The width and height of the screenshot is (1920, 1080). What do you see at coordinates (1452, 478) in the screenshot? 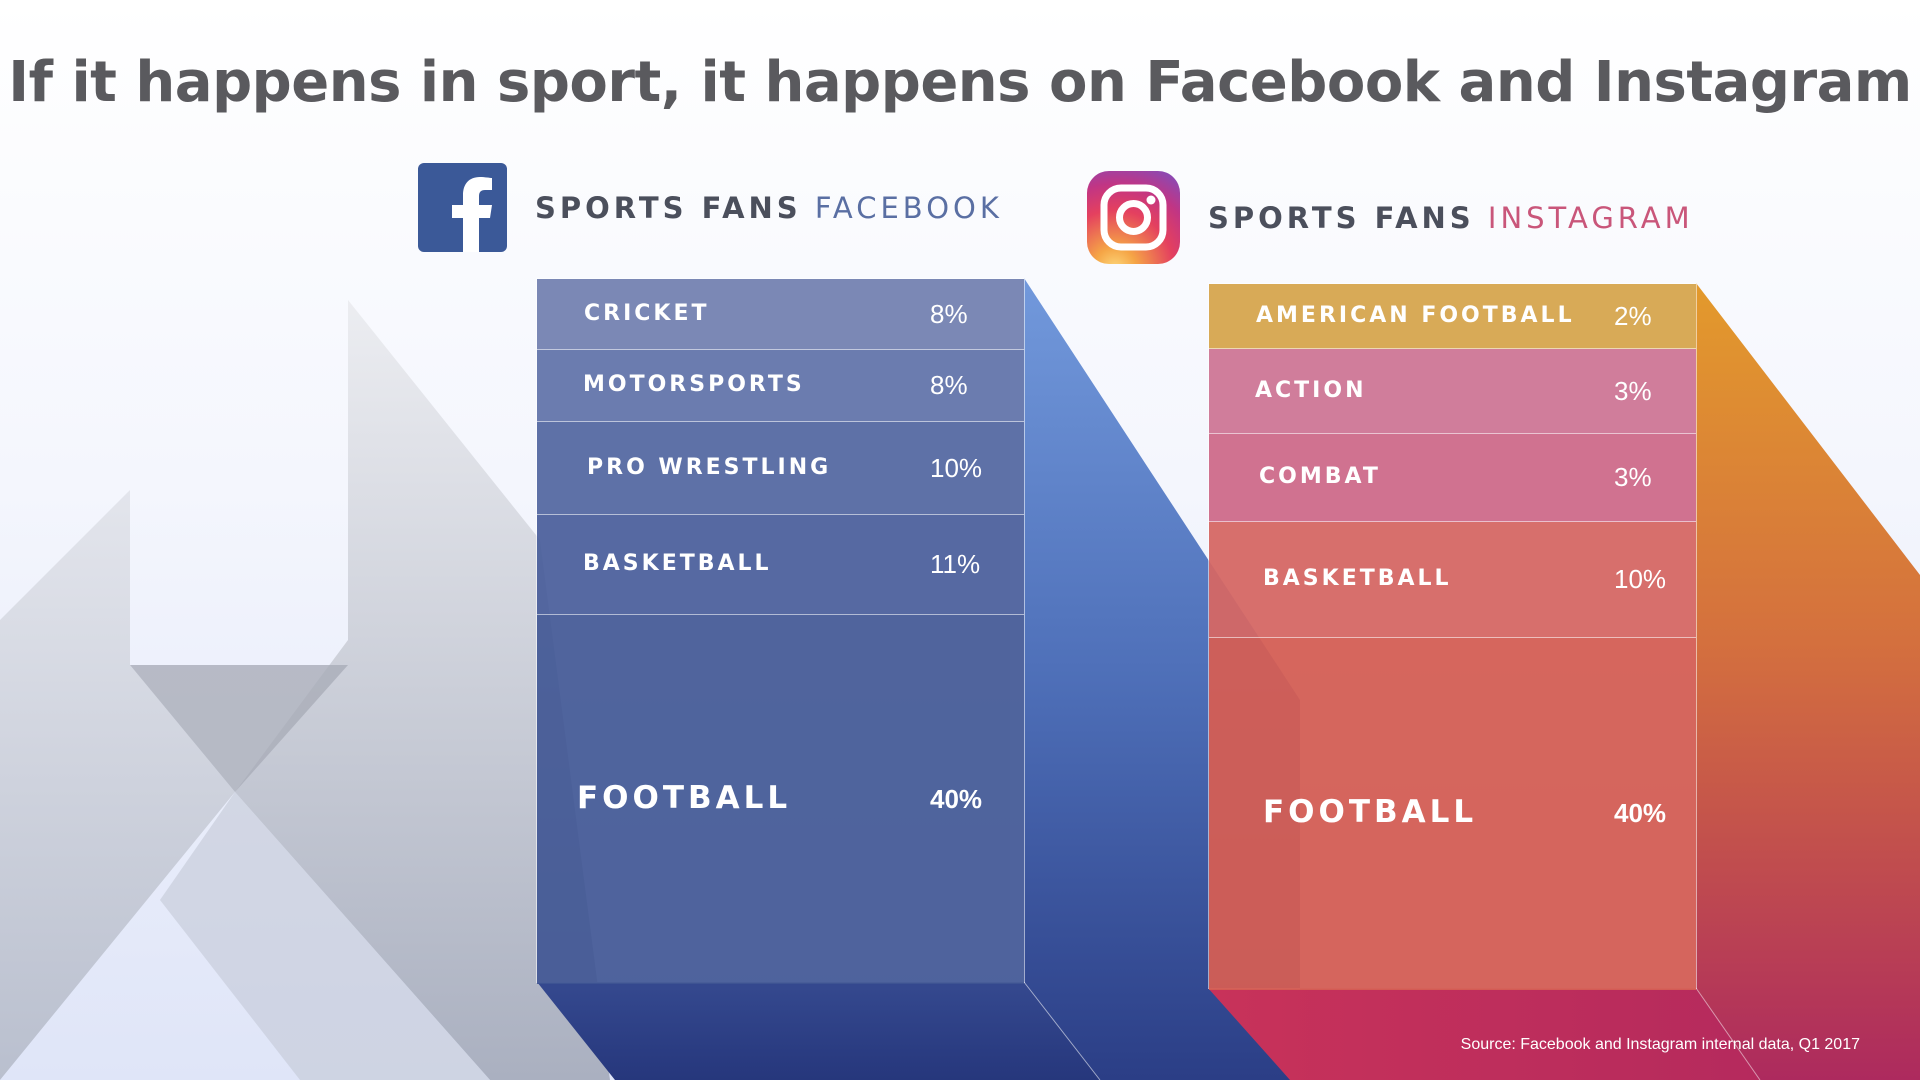
I see `instagram-segment-combat: COMBAT 3%` at bounding box center [1452, 478].